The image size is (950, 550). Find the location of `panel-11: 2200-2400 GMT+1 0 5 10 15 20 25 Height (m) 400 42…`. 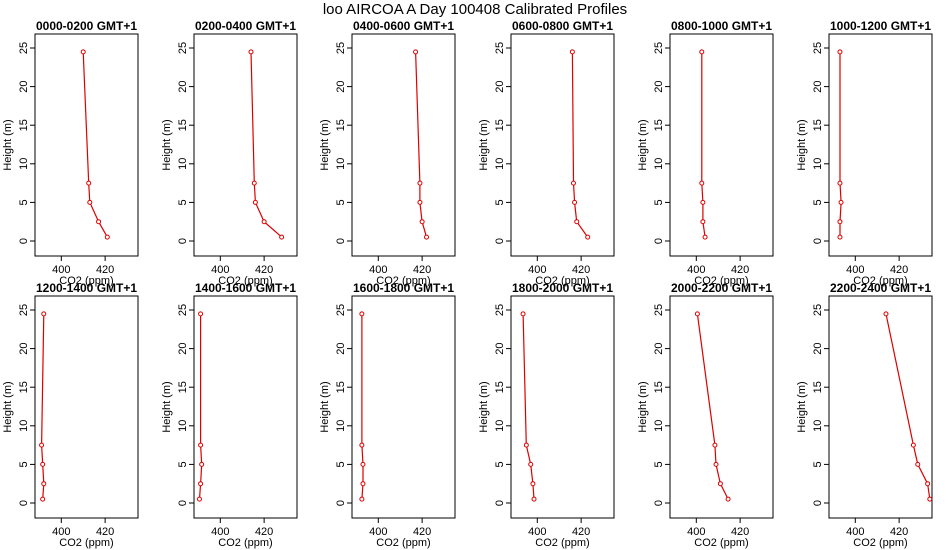

panel-11: 2200-2400 GMT+1 0 5 10 15 20 25 Height (m) 400 42… is located at coordinates (864, 415).